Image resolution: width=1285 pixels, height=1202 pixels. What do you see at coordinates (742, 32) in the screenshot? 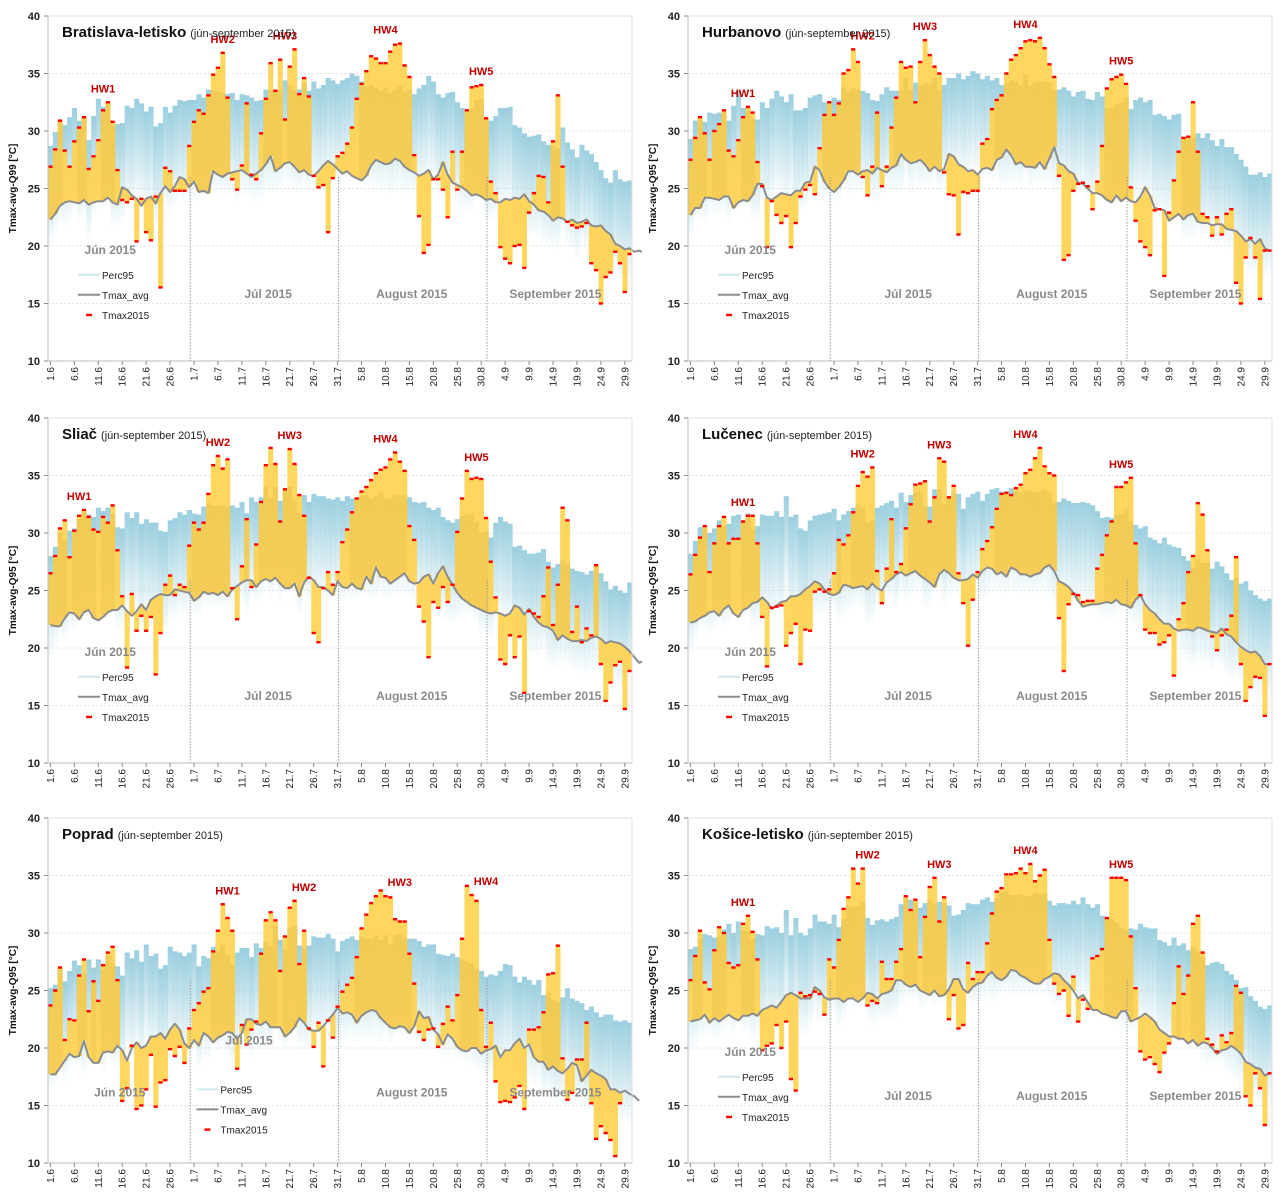
I see `station-name: Hurbanovo` at bounding box center [742, 32].